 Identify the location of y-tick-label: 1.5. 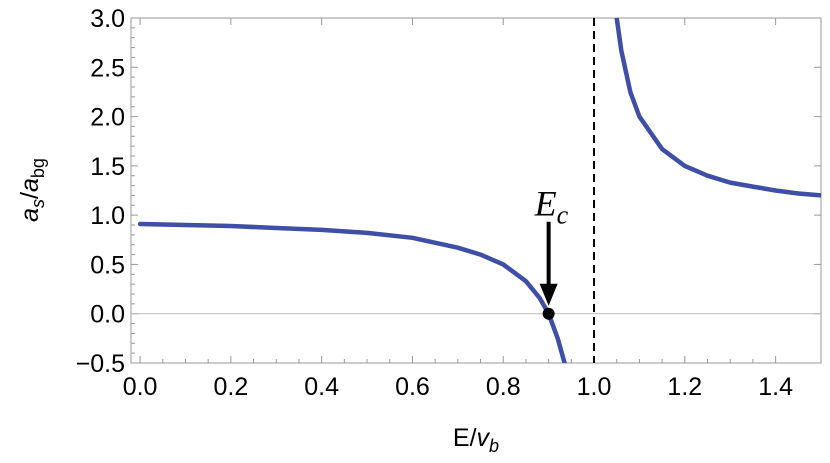
(107, 167).